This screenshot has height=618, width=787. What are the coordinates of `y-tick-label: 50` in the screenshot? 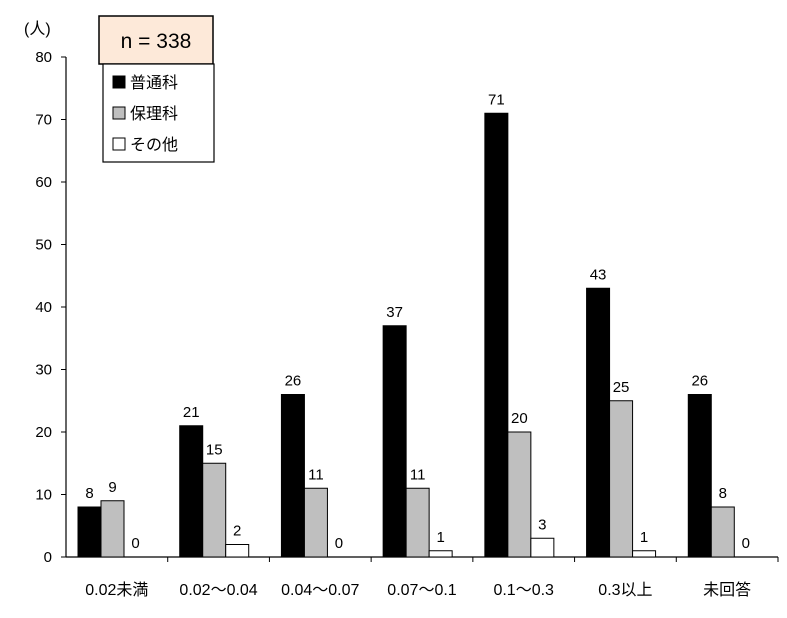 It's located at (43, 245).